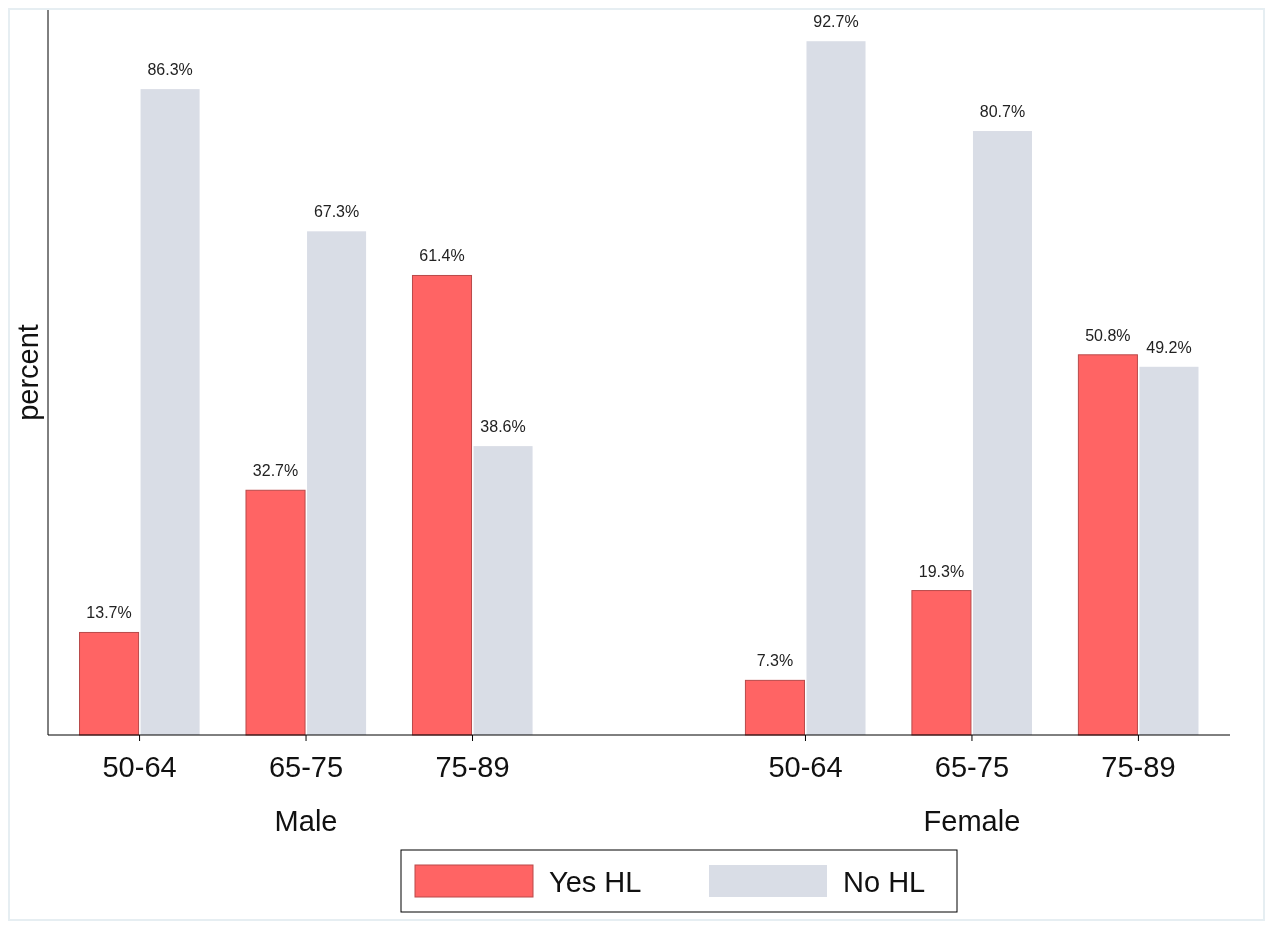  I want to click on text: Female, so click(972, 821).